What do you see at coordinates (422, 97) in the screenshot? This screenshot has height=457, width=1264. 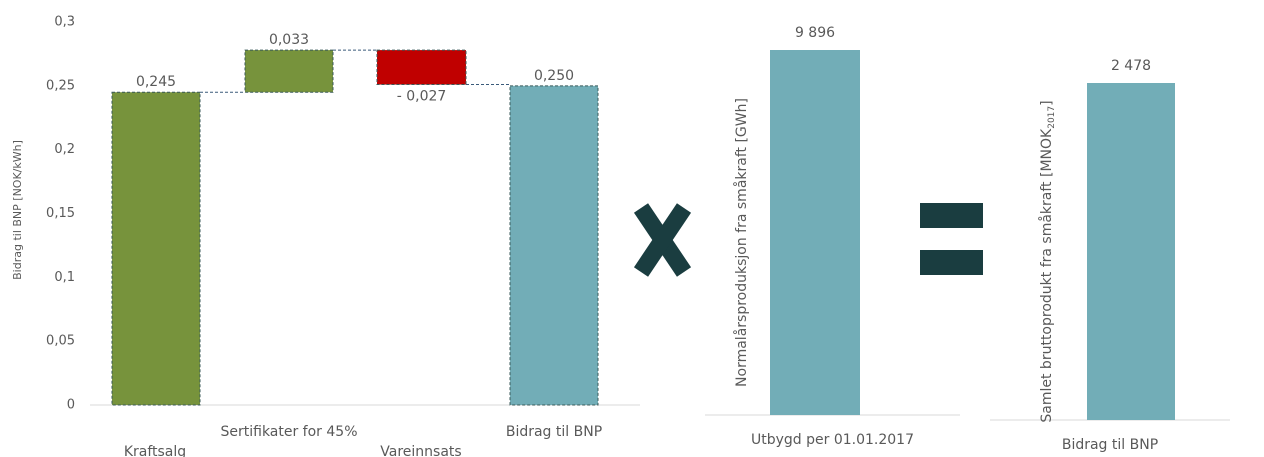 I see `value-label: - 0,027` at bounding box center [422, 97].